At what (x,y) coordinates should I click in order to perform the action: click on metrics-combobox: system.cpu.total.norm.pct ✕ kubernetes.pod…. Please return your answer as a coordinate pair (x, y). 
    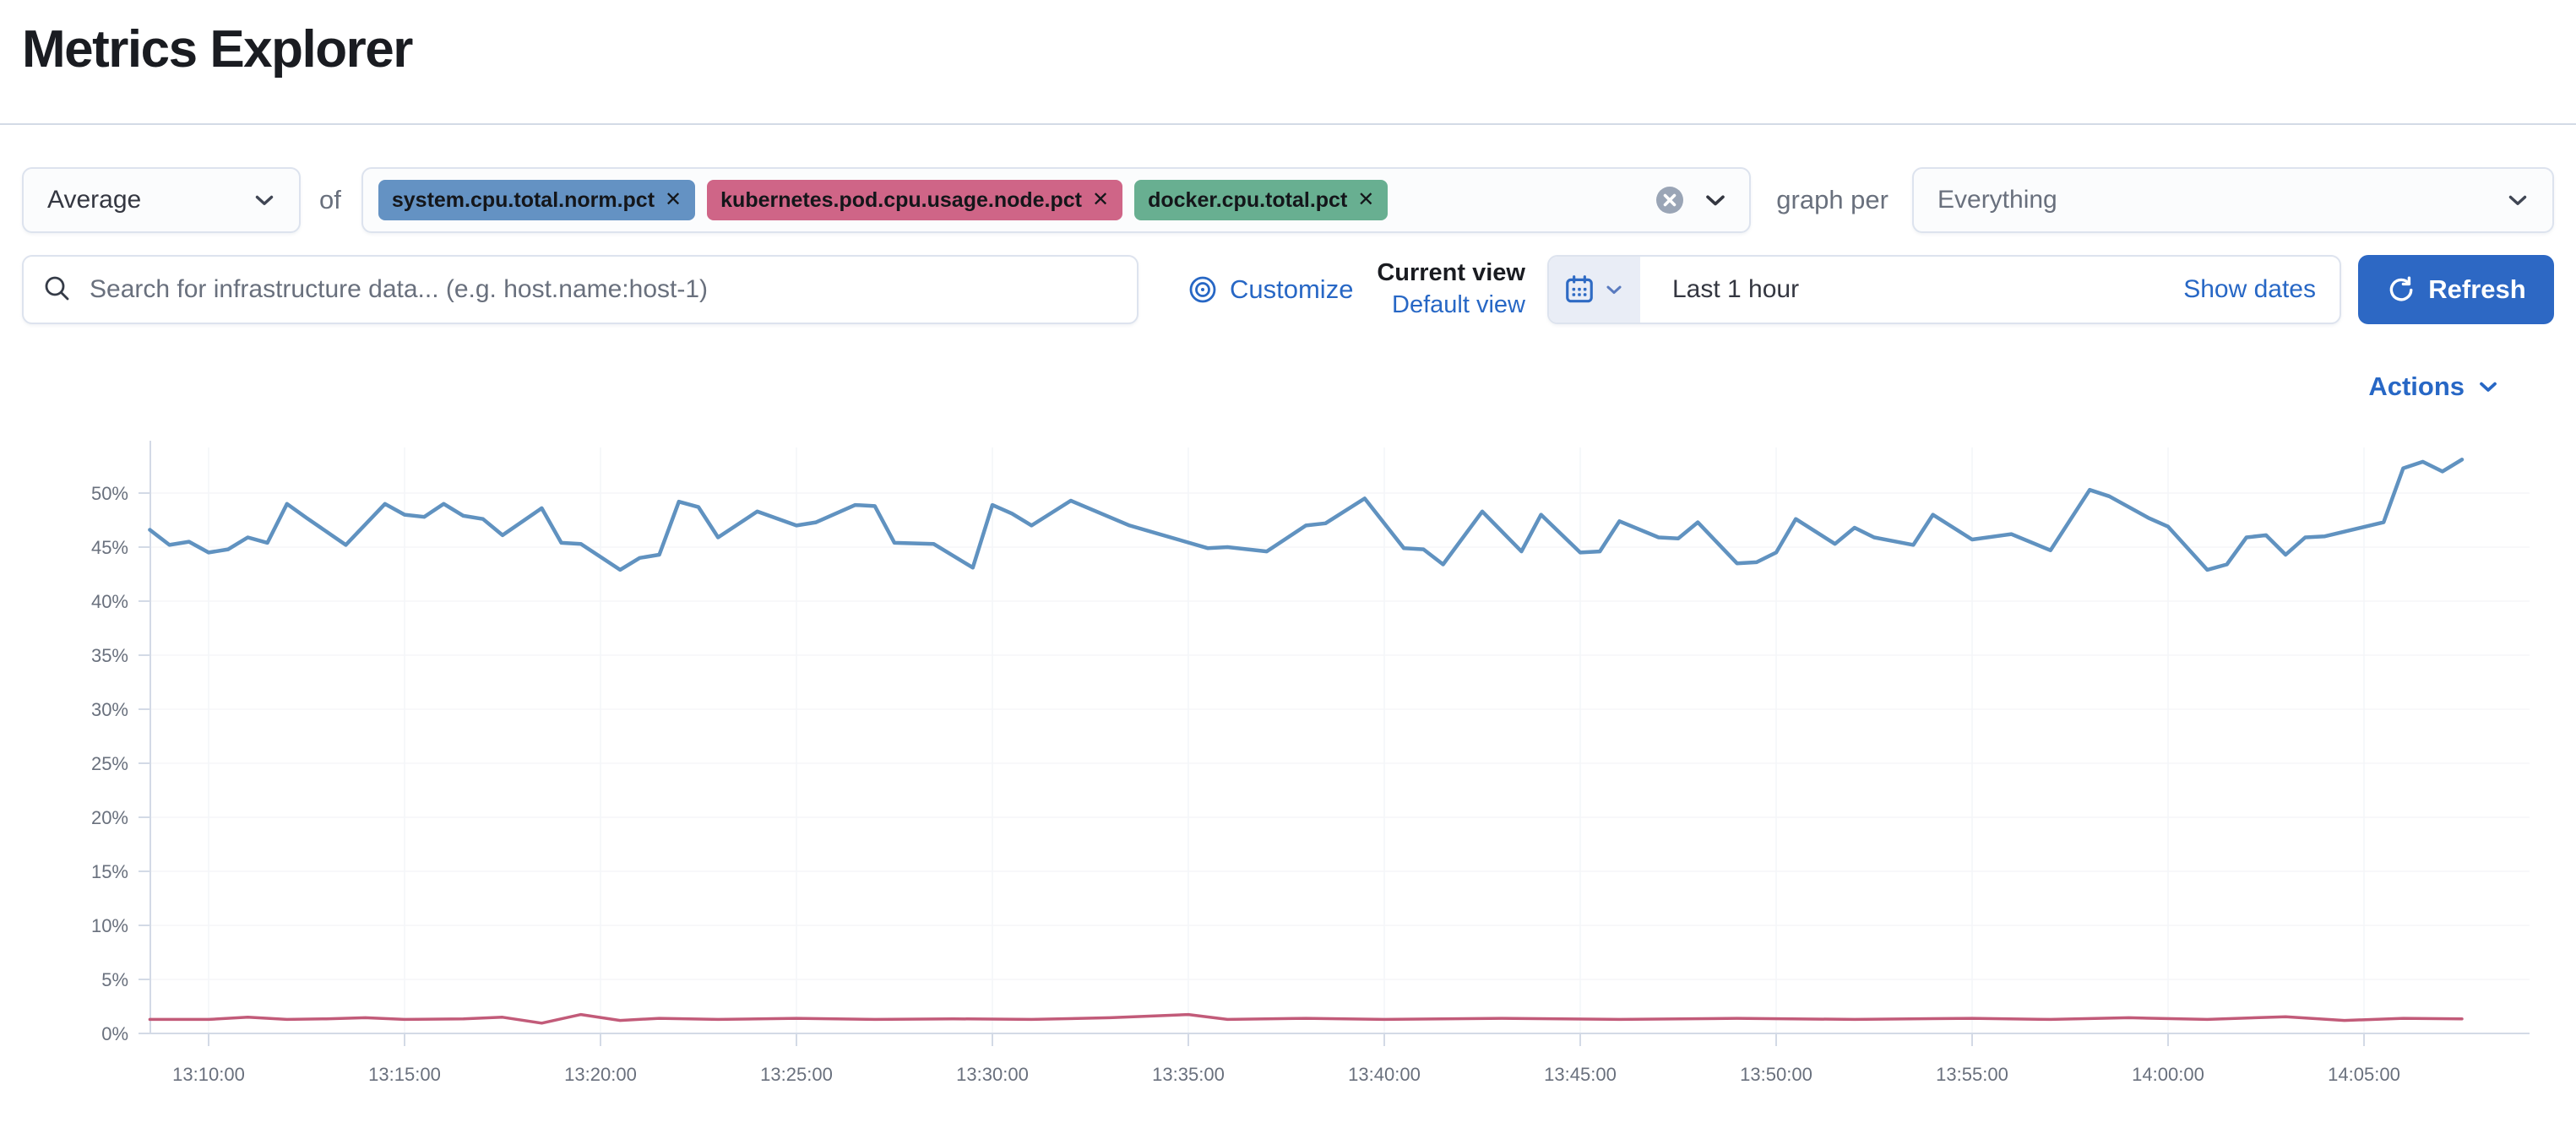
    Looking at the image, I should click on (1056, 200).